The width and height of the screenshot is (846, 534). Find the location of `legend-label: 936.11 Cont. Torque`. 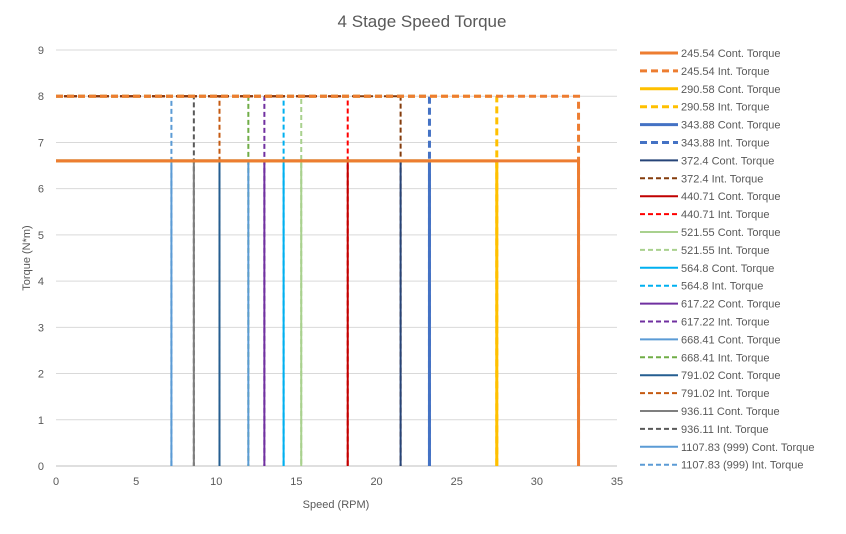

legend-label: 936.11 Cont. Torque is located at coordinates (730, 412).